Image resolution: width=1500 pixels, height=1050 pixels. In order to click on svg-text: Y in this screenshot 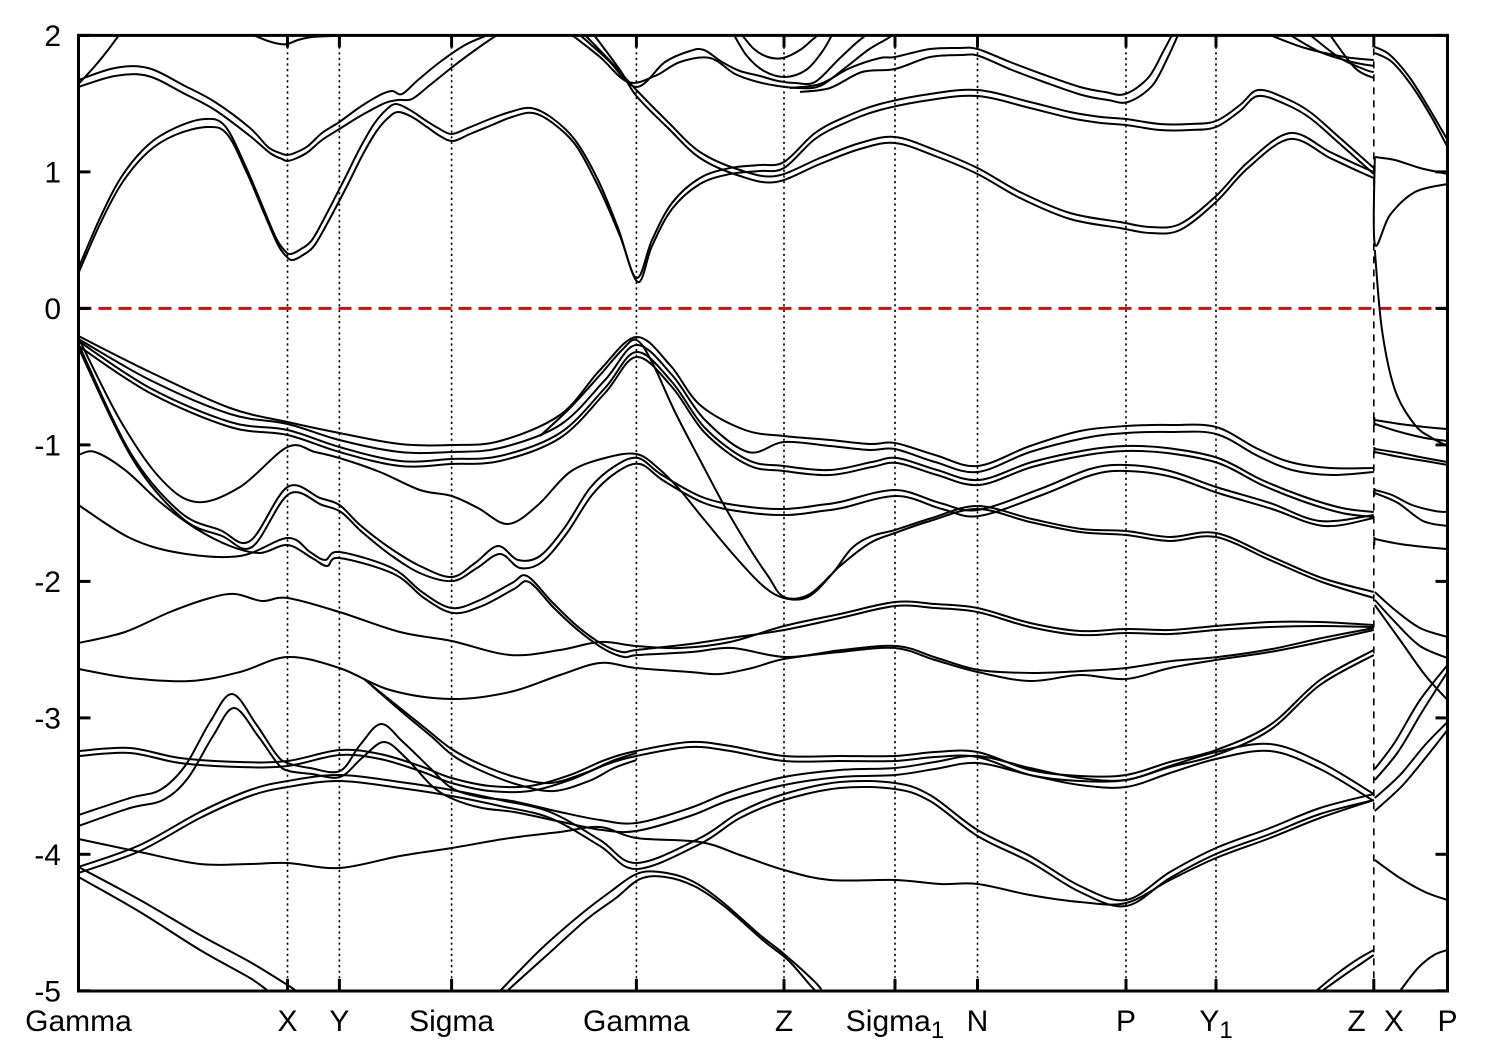, I will do `click(339, 1021)`.